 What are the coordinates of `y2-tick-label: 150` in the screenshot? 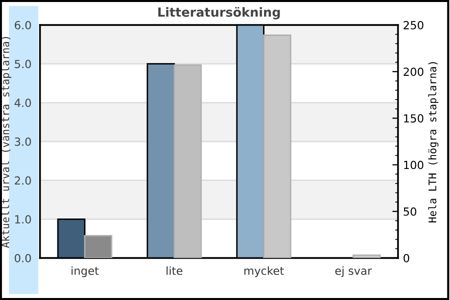 It's located at (414, 118).